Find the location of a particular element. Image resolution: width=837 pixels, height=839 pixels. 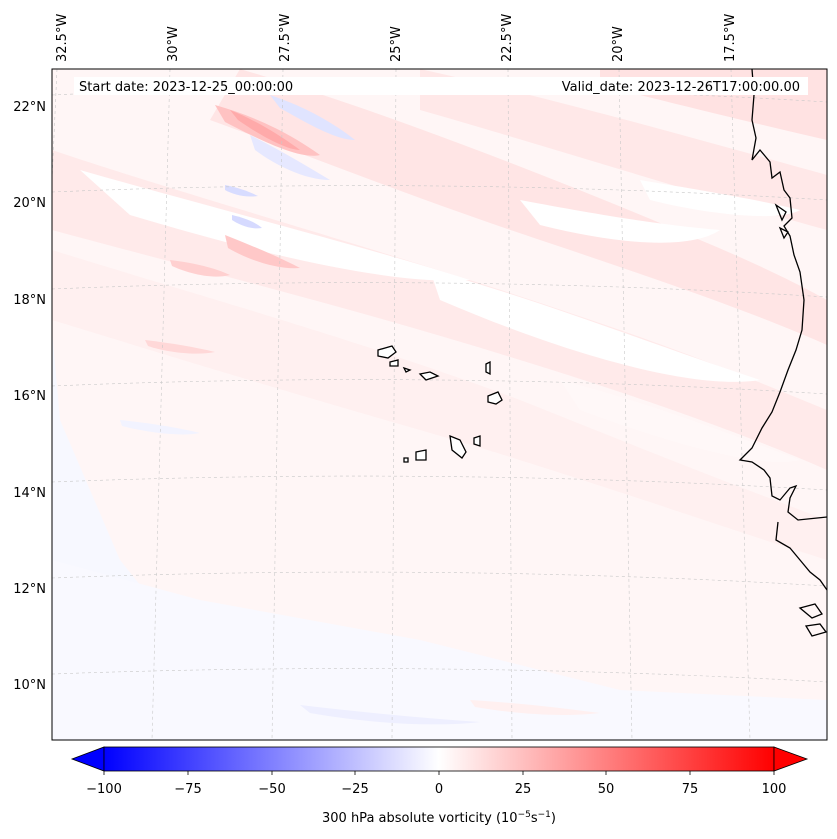

colorbar-tick-label: −75 is located at coordinates (187, 789).